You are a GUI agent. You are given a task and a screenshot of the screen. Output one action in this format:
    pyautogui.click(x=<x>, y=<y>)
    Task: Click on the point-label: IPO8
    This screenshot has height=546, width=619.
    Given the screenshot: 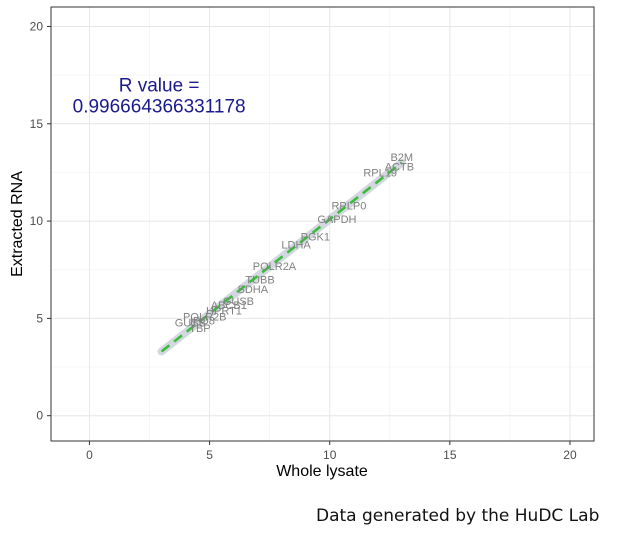 What is the action you would take?
    pyautogui.click(x=202, y=321)
    